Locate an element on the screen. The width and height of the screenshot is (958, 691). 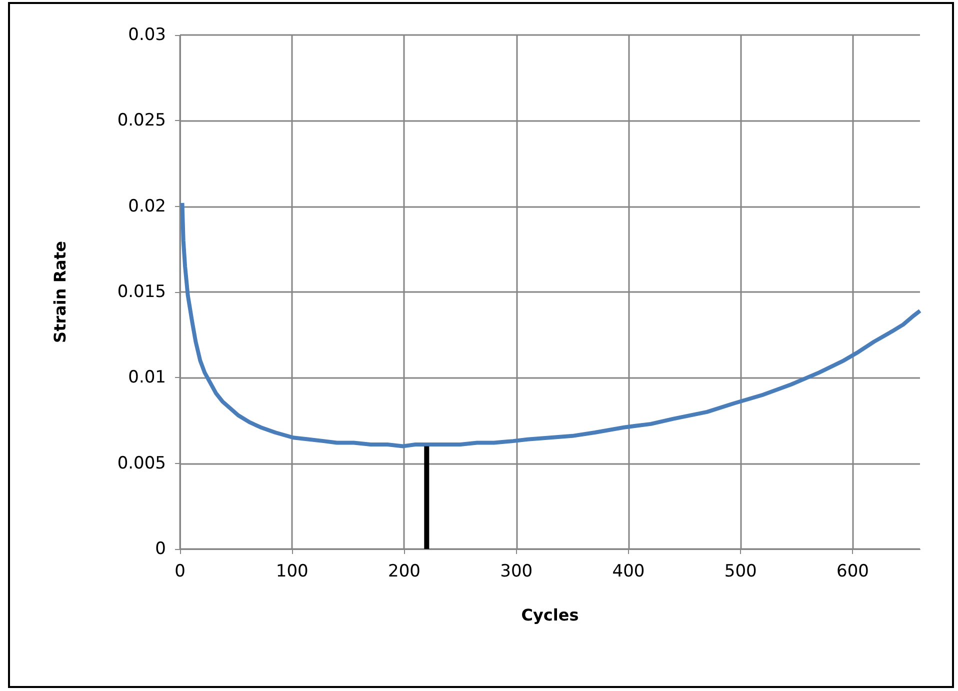
x-tick-label: 300 is located at coordinates (516, 572).